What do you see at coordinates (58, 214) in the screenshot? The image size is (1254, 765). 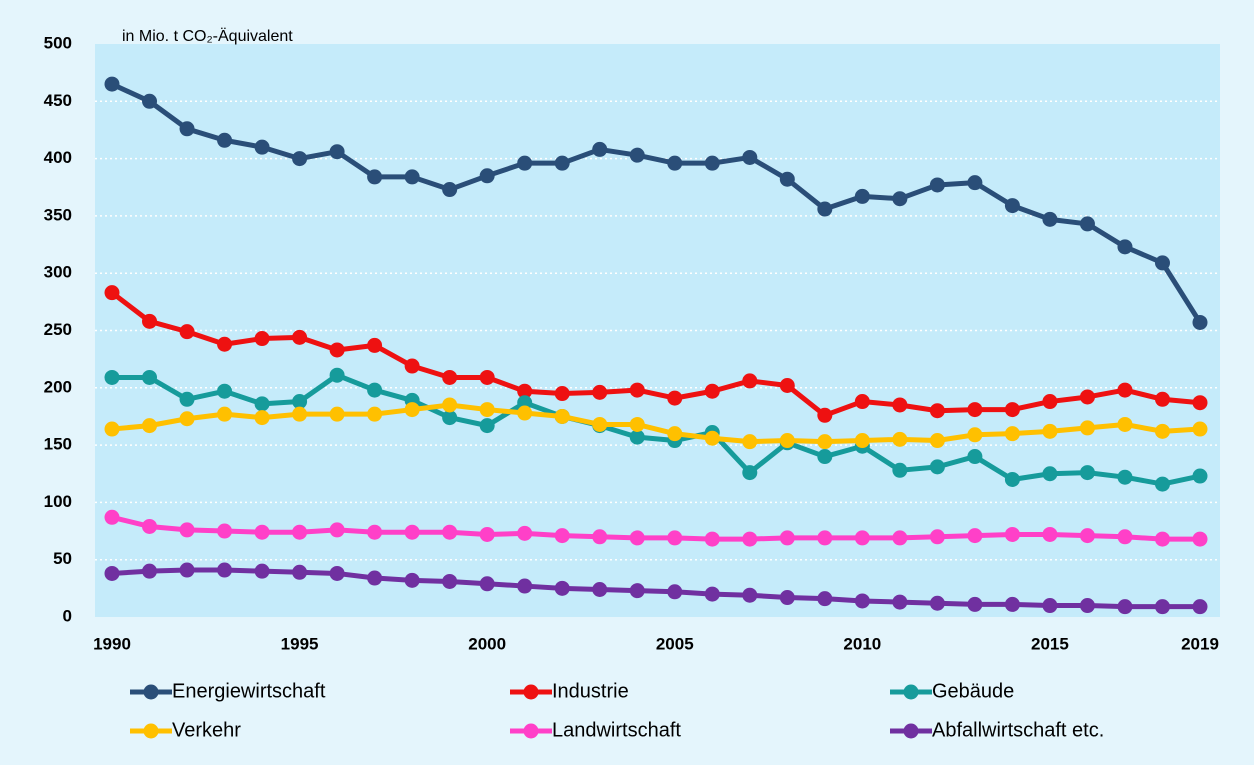 I see `y-tick-label: 350` at bounding box center [58, 214].